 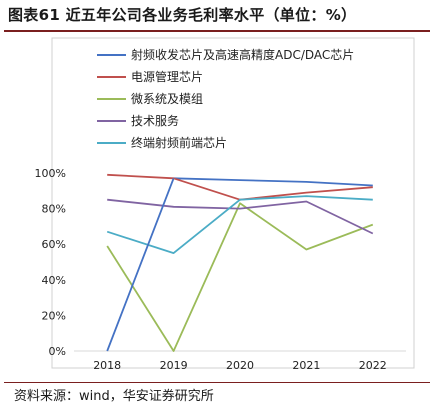 What do you see at coordinates (306, 365) in the screenshot?
I see `x-tick-label: 2021` at bounding box center [306, 365].